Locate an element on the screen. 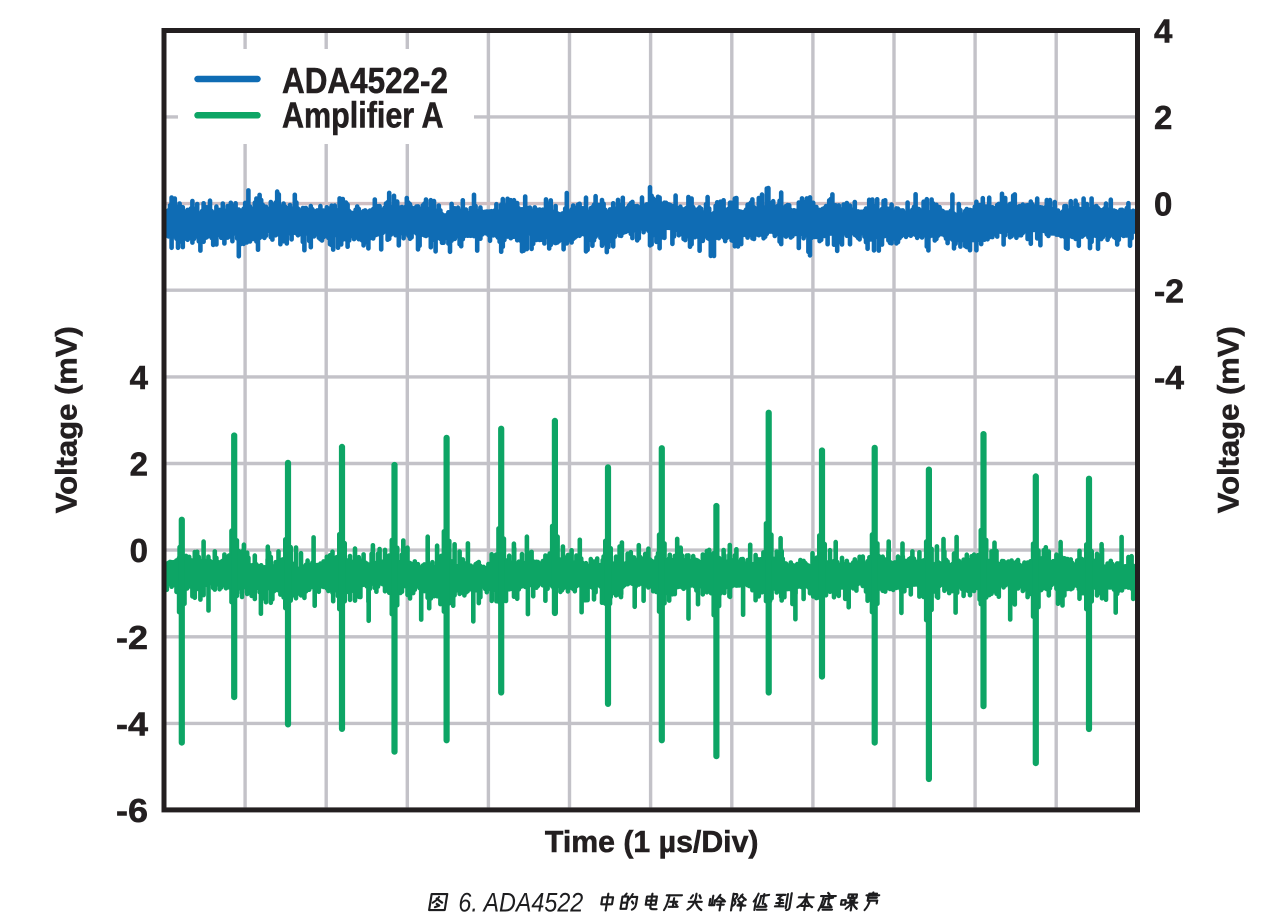 The height and width of the screenshot is (923, 1277). svg-text: Time (1 µs/Div) is located at coordinates (652, 841).